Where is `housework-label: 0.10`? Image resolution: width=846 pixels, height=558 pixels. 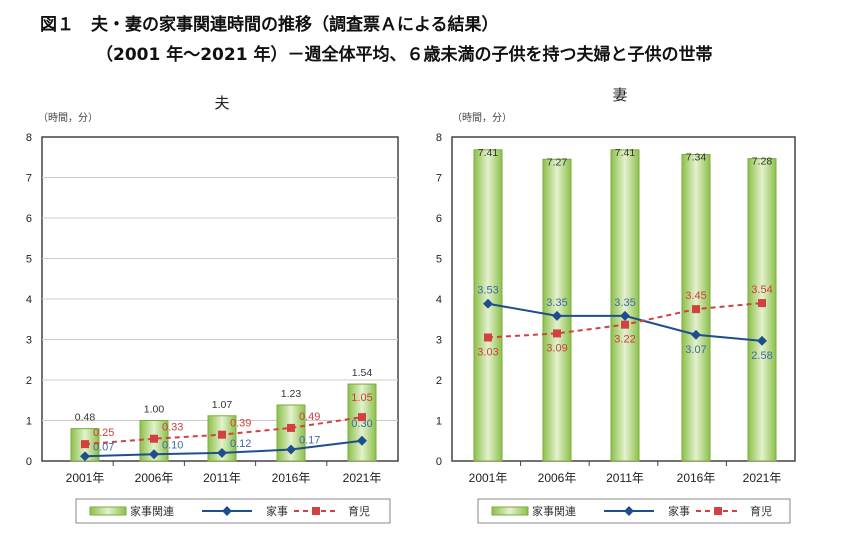 housework-label: 0.10 is located at coordinates (172, 445).